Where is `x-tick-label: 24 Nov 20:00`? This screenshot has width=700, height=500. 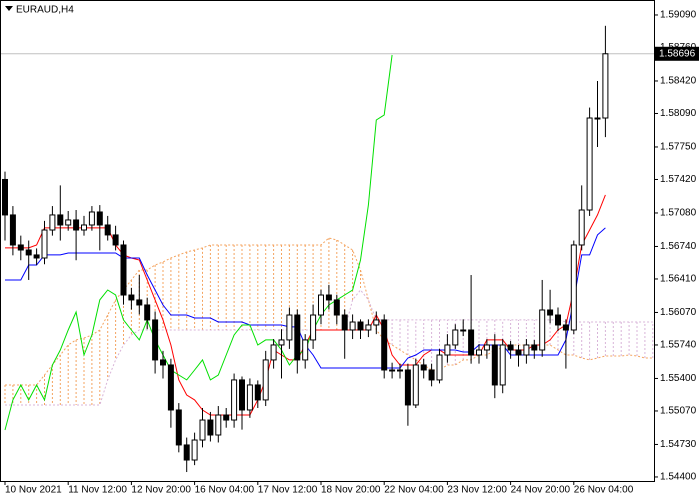 x-tick-label: 24 Nov 20:00 is located at coordinates (541, 490).